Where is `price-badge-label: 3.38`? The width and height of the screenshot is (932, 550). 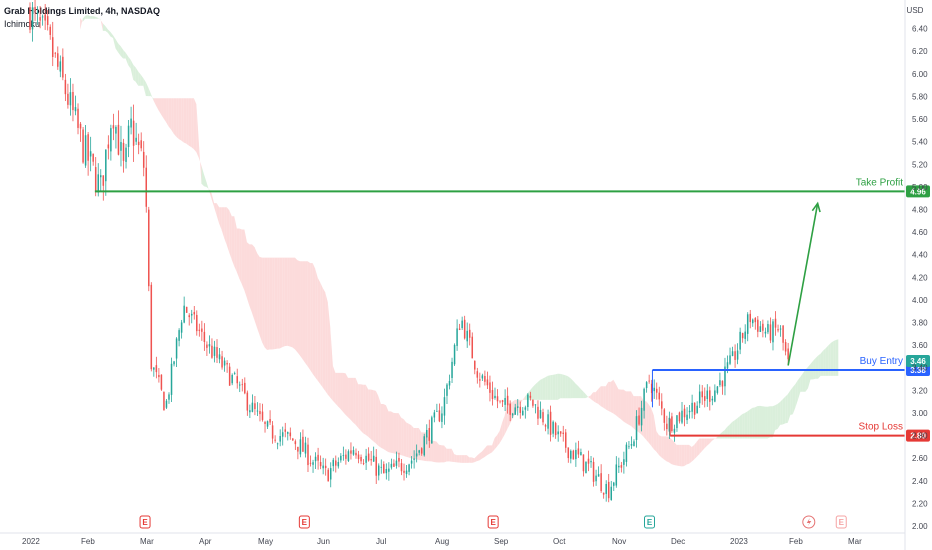
price-badge-label: 3.38 is located at coordinates (918, 370).